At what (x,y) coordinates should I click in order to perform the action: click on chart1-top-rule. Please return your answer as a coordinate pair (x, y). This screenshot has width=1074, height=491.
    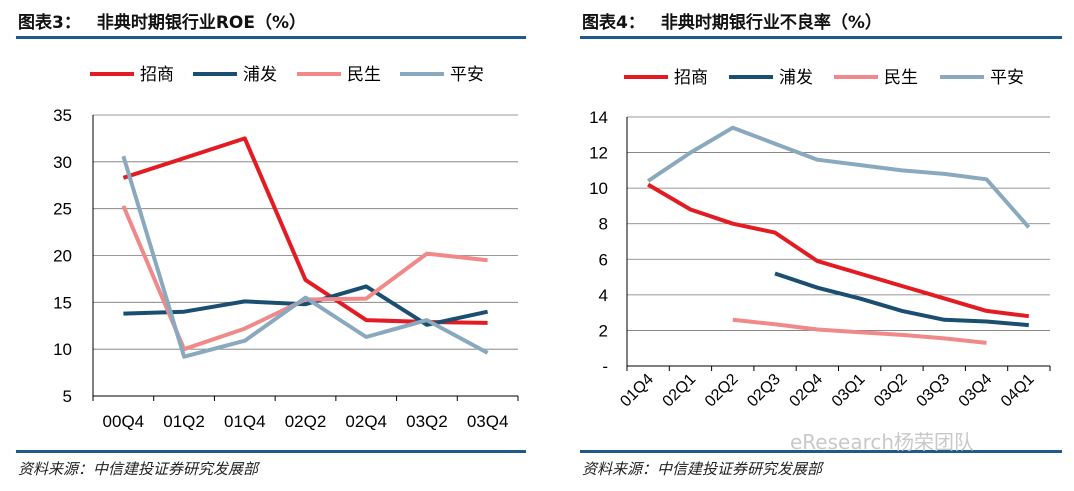
    Looking at the image, I should click on (271, 37).